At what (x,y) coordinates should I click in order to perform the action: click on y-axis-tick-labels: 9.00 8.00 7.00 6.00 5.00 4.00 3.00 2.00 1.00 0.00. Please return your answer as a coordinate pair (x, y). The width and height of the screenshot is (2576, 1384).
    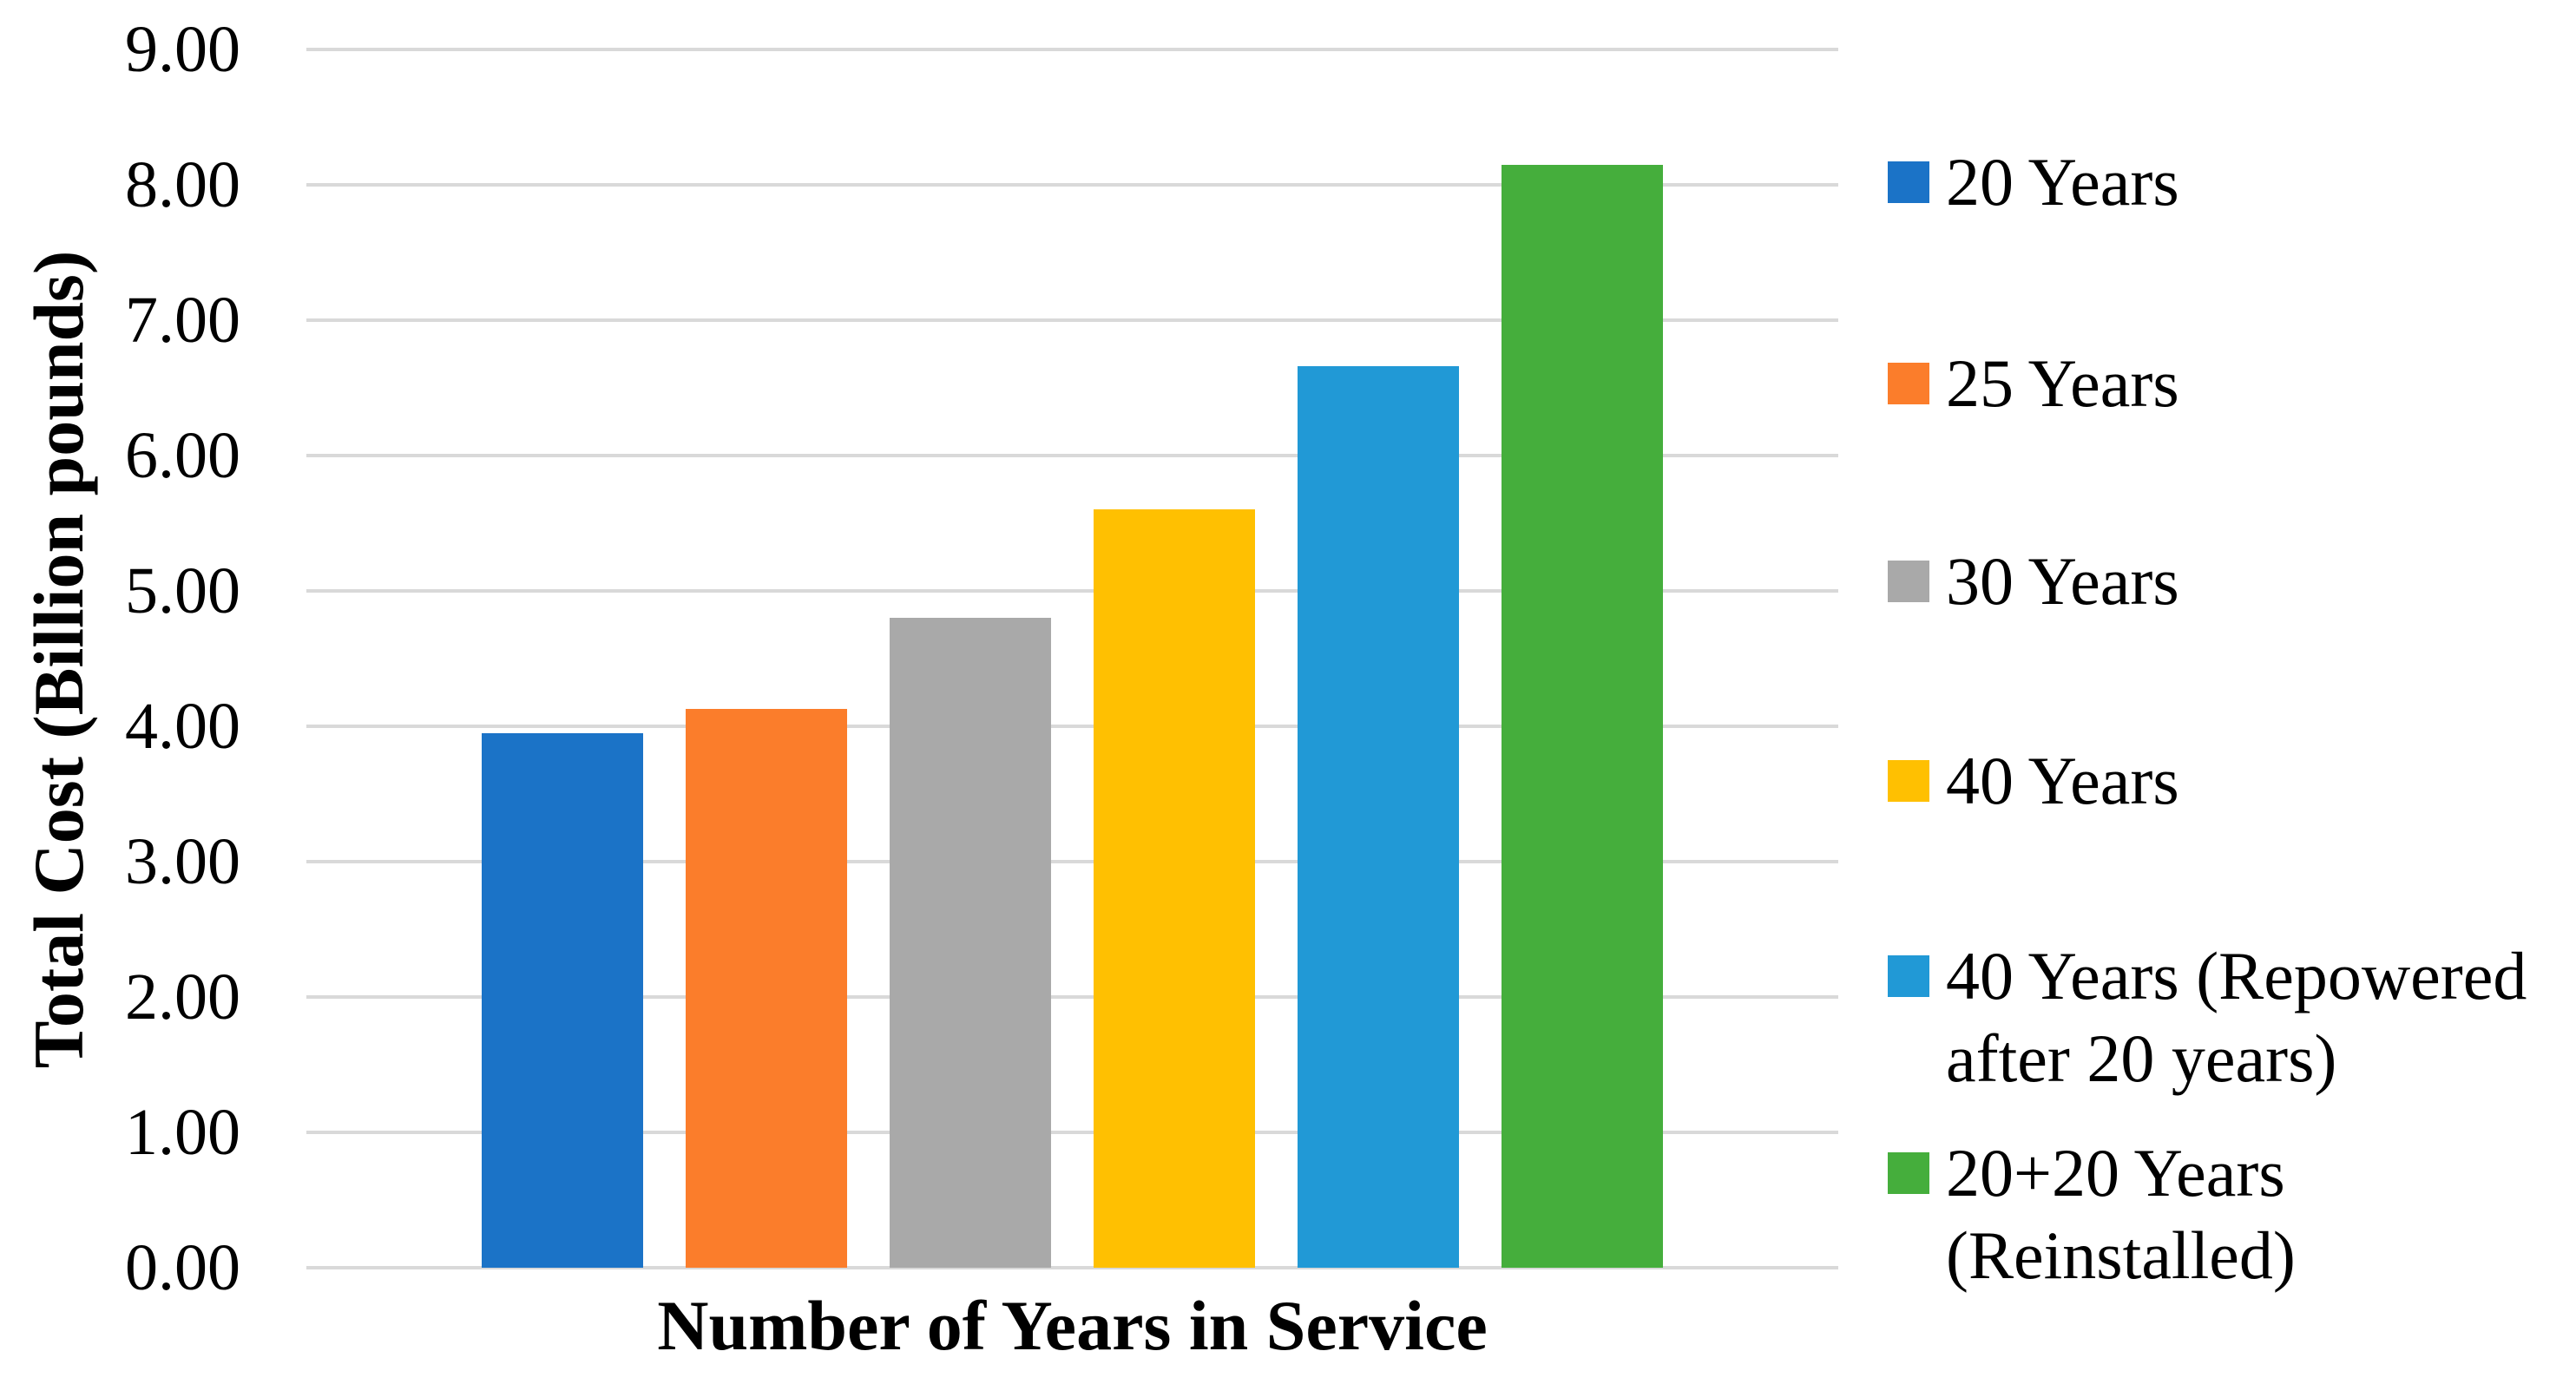
    Looking at the image, I should click on (120, 658).